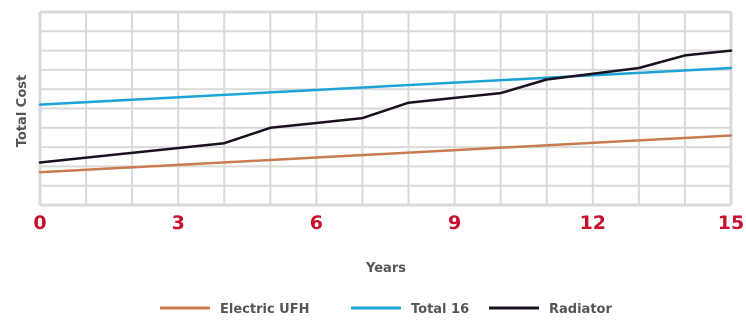 This screenshot has width=746, height=321. I want to click on x-tick-label-15: 15, so click(731, 223).